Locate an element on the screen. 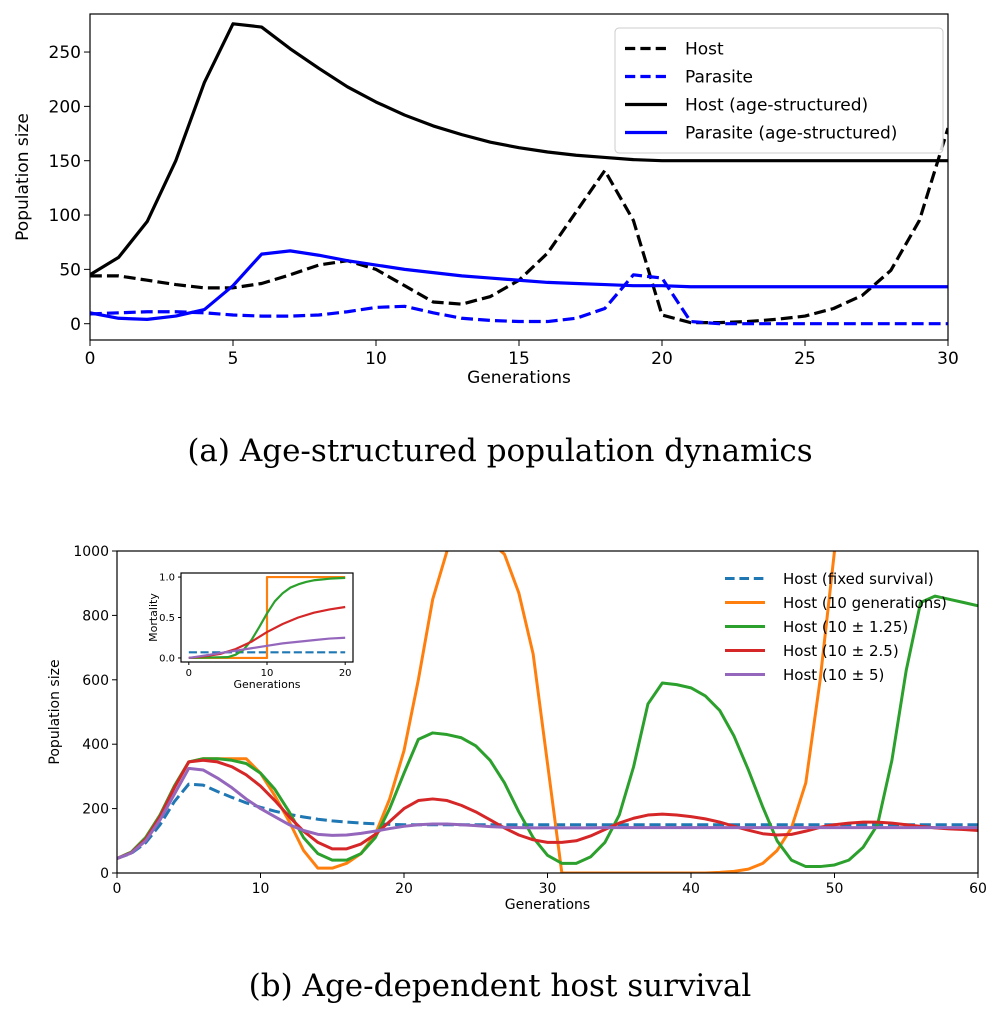  plot-area-b-inset is located at coordinates (267, 617).